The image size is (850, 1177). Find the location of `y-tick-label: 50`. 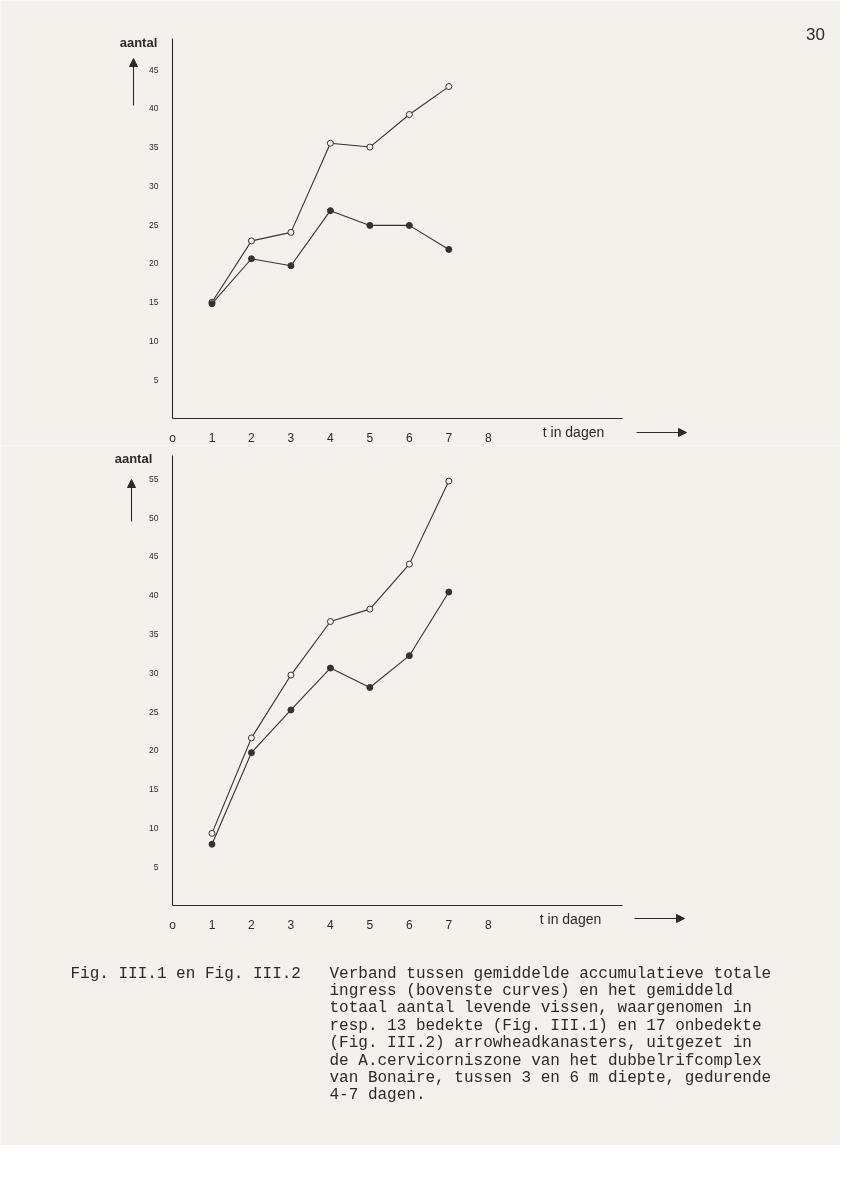

y-tick-label: 50 is located at coordinates (154, 517).